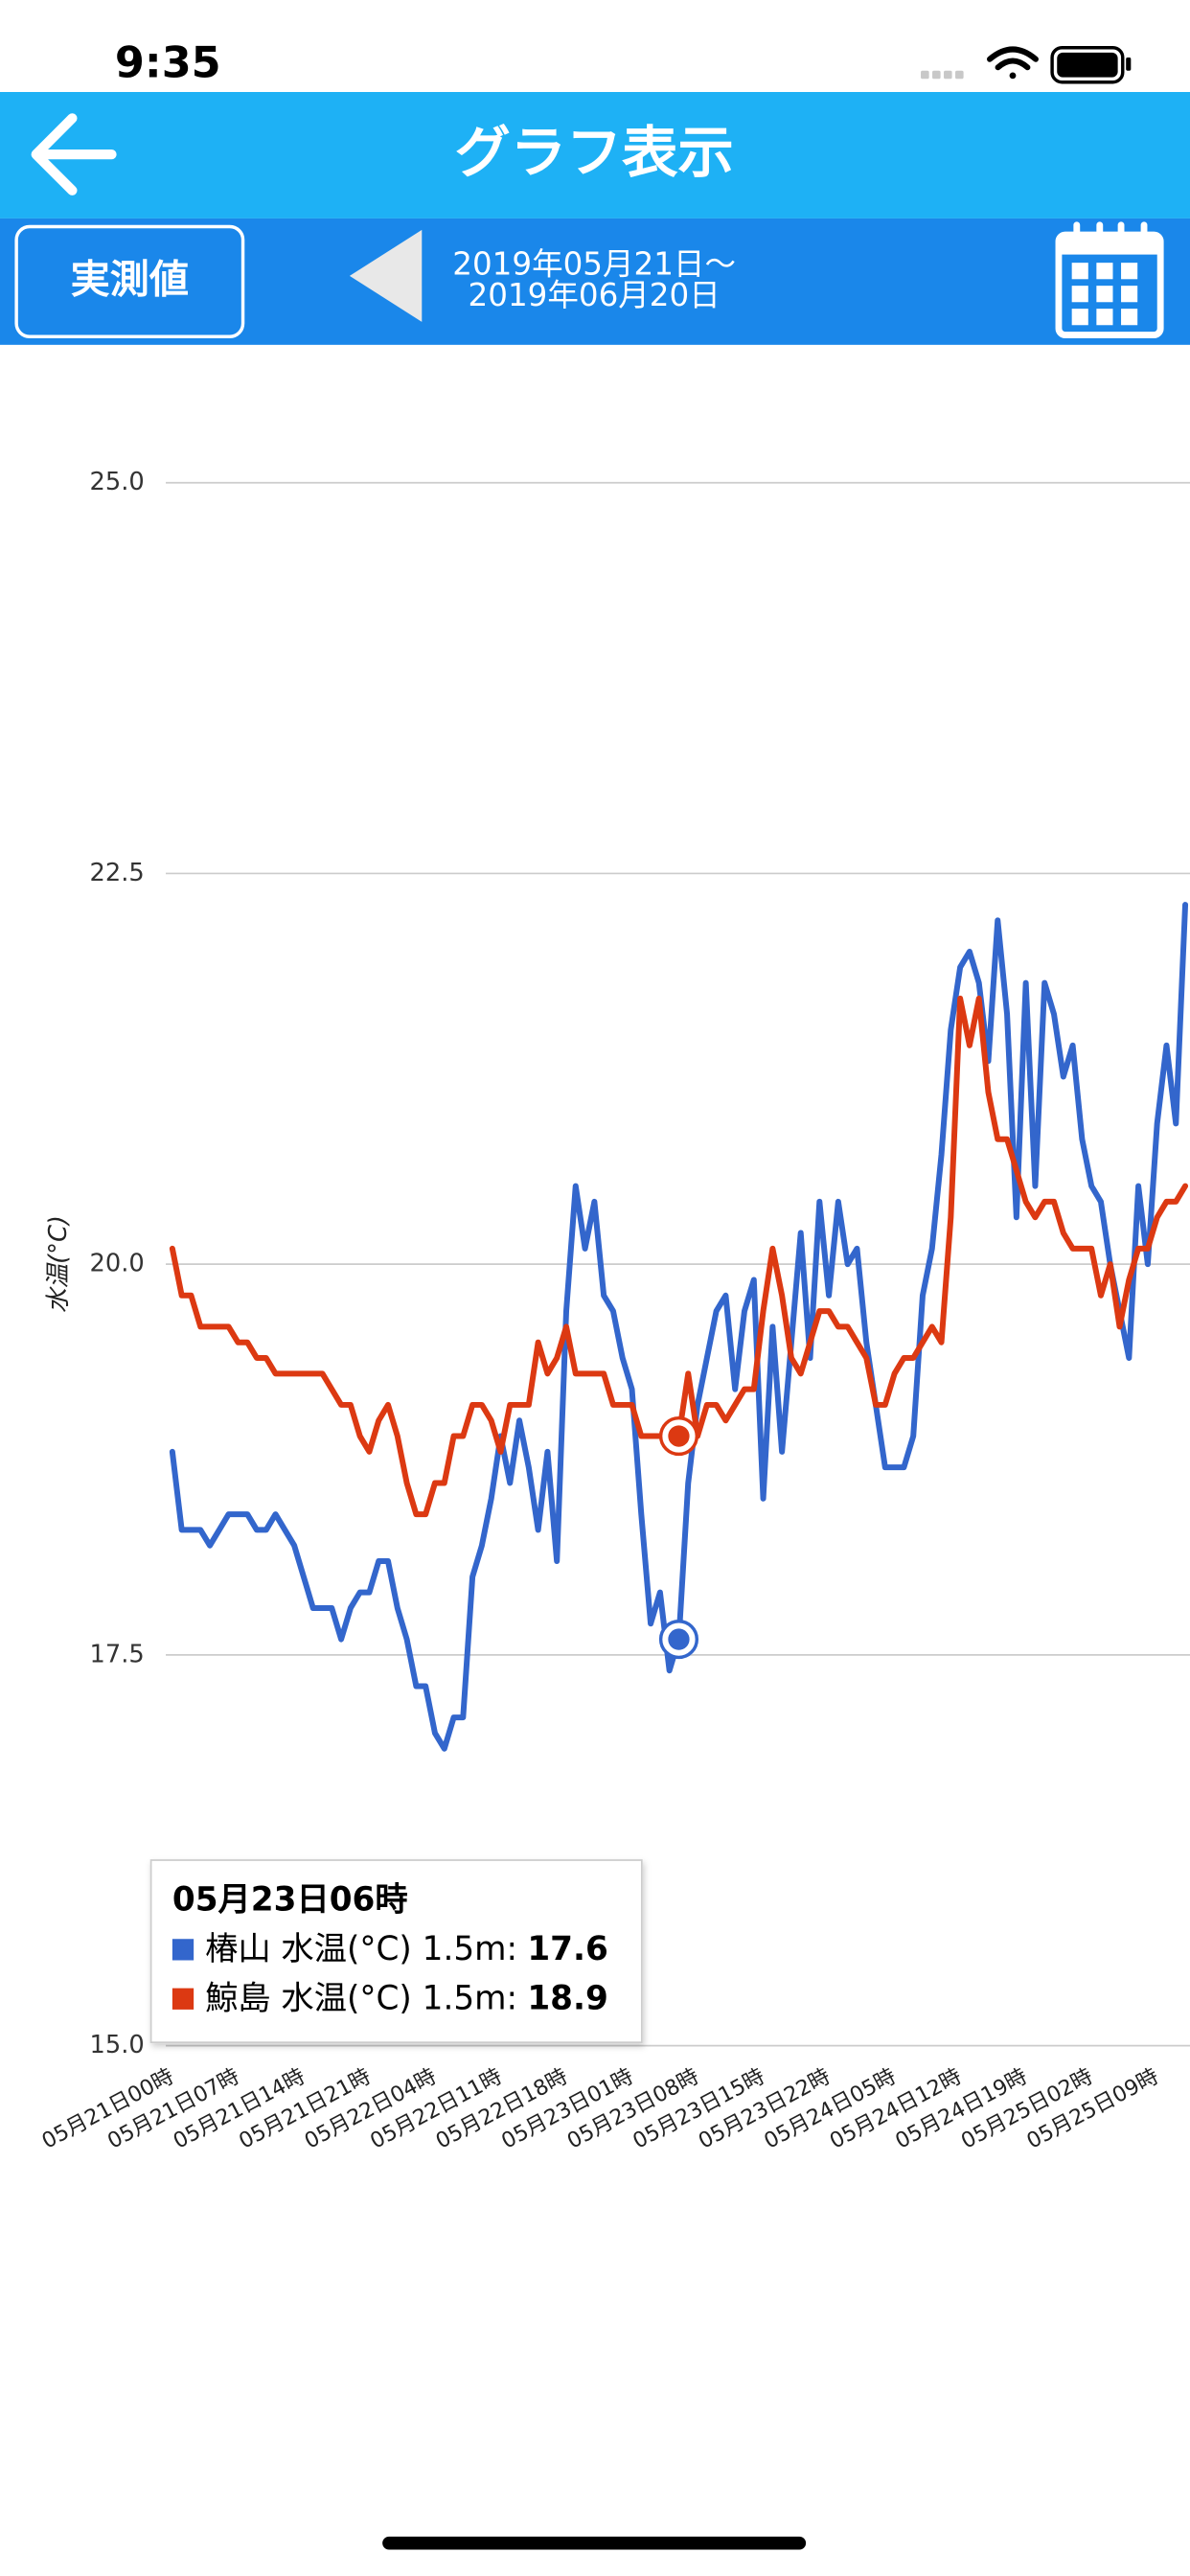  What do you see at coordinates (595, 295) in the screenshot?
I see `date-to: 2019年06月20日` at bounding box center [595, 295].